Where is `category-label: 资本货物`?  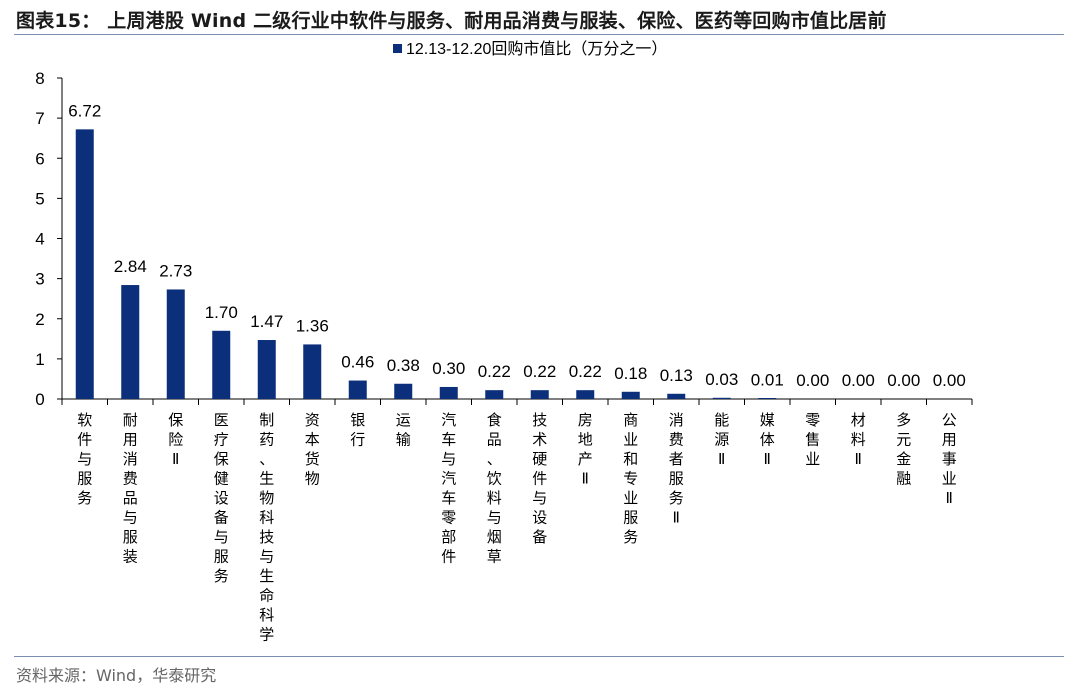
category-label: 资本货物 is located at coordinates (312, 449).